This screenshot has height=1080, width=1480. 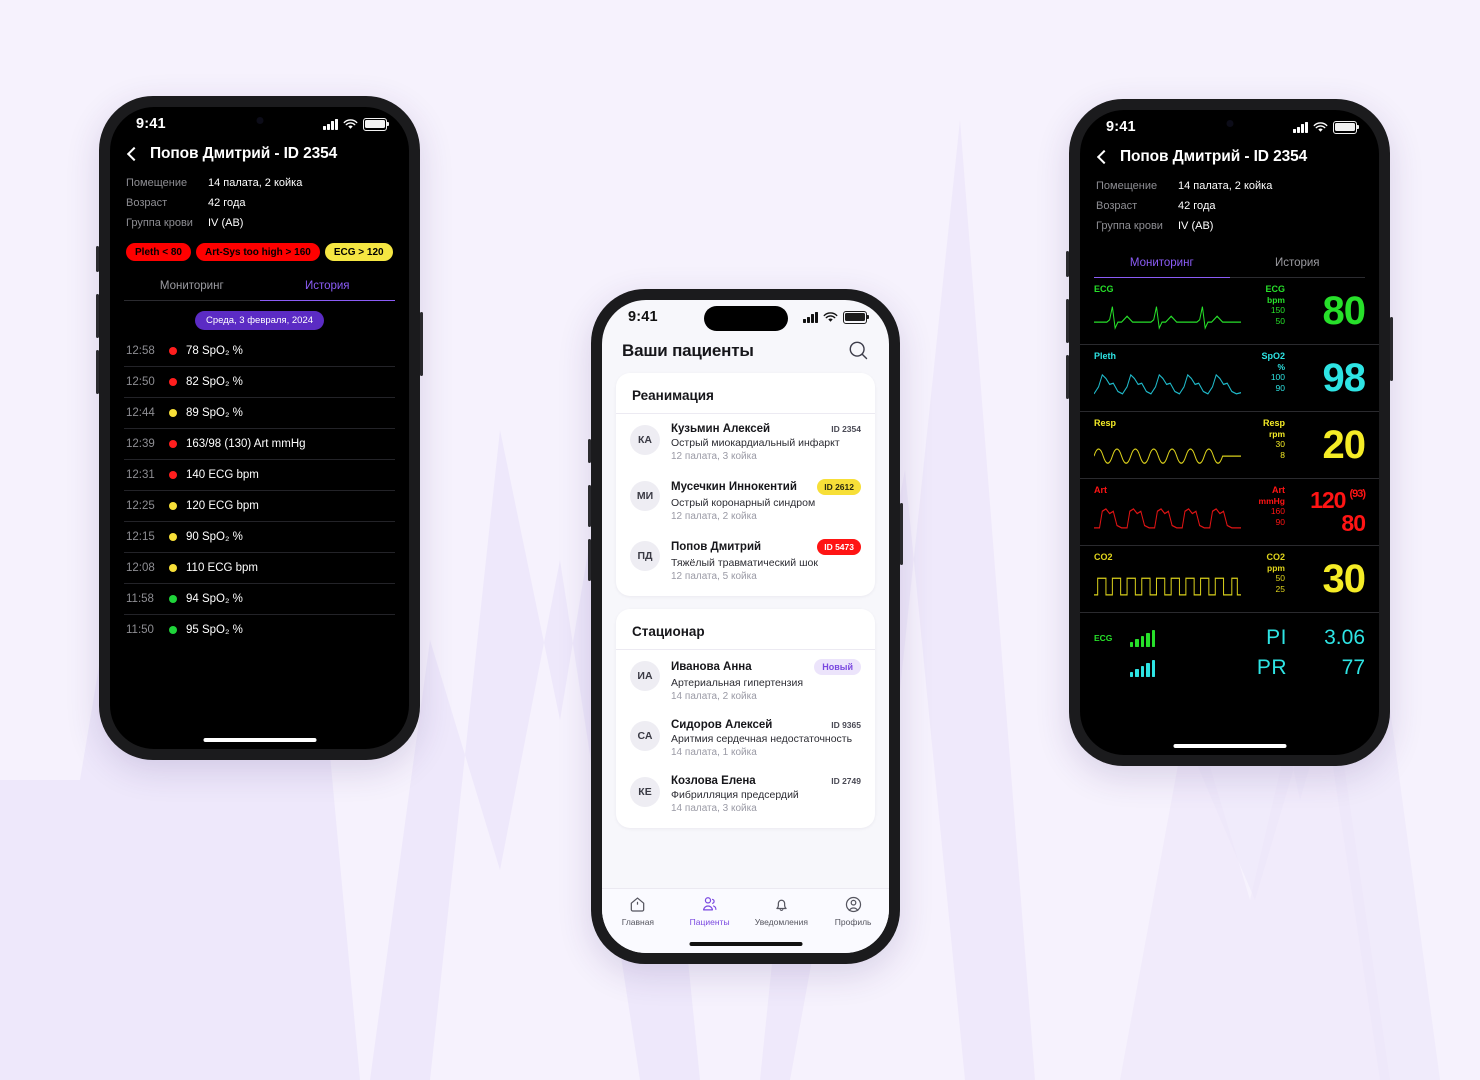 What do you see at coordinates (1127, 186) in the screenshot?
I see `meta-label: Помещение` at bounding box center [1127, 186].